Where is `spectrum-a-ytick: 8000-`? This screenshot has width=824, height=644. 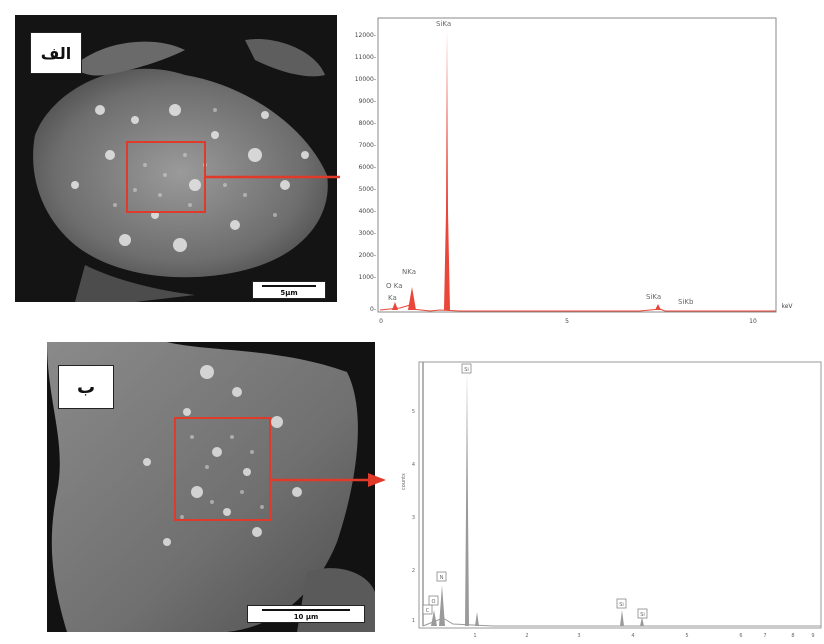
spectrum-a-ytick: 8000- is located at coordinates (367, 123).